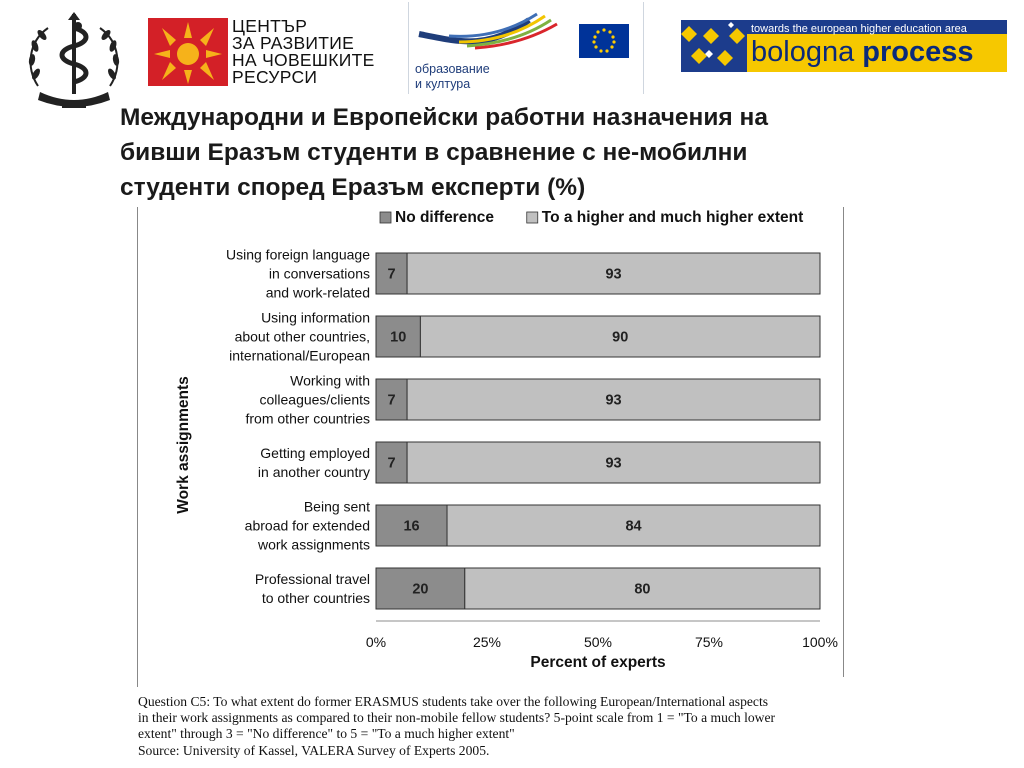  I want to click on data-label: 10, so click(398, 338).